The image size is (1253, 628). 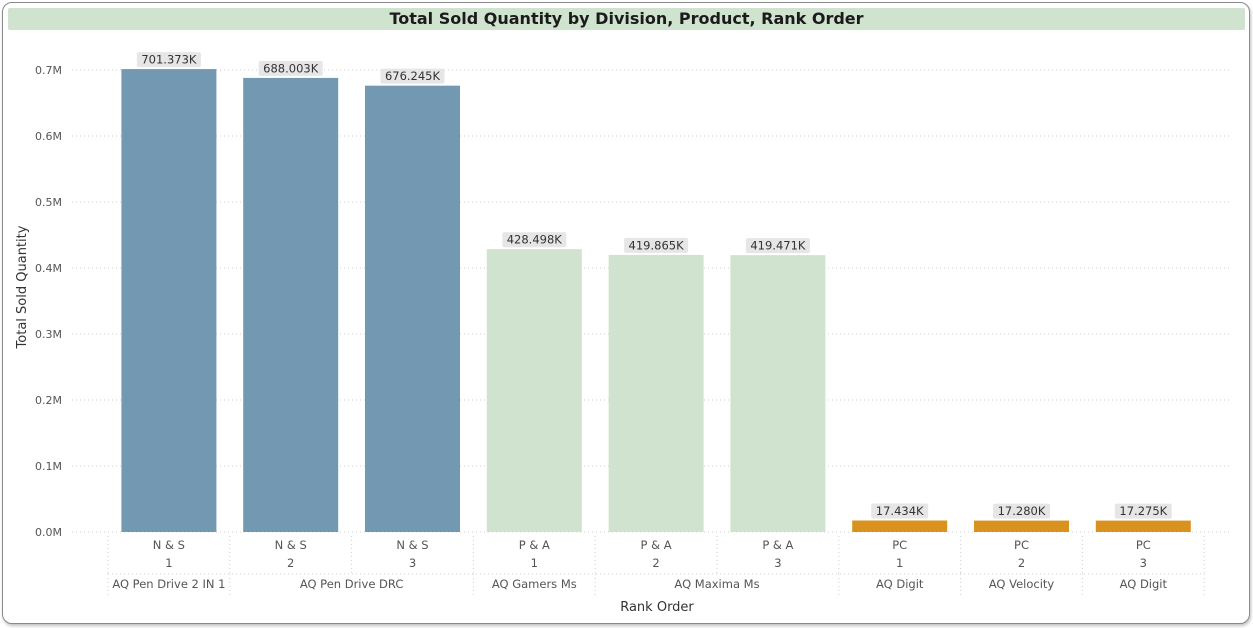 I want to click on x-product-label: AQ Gamers Ms, so click(x=534, y=584).